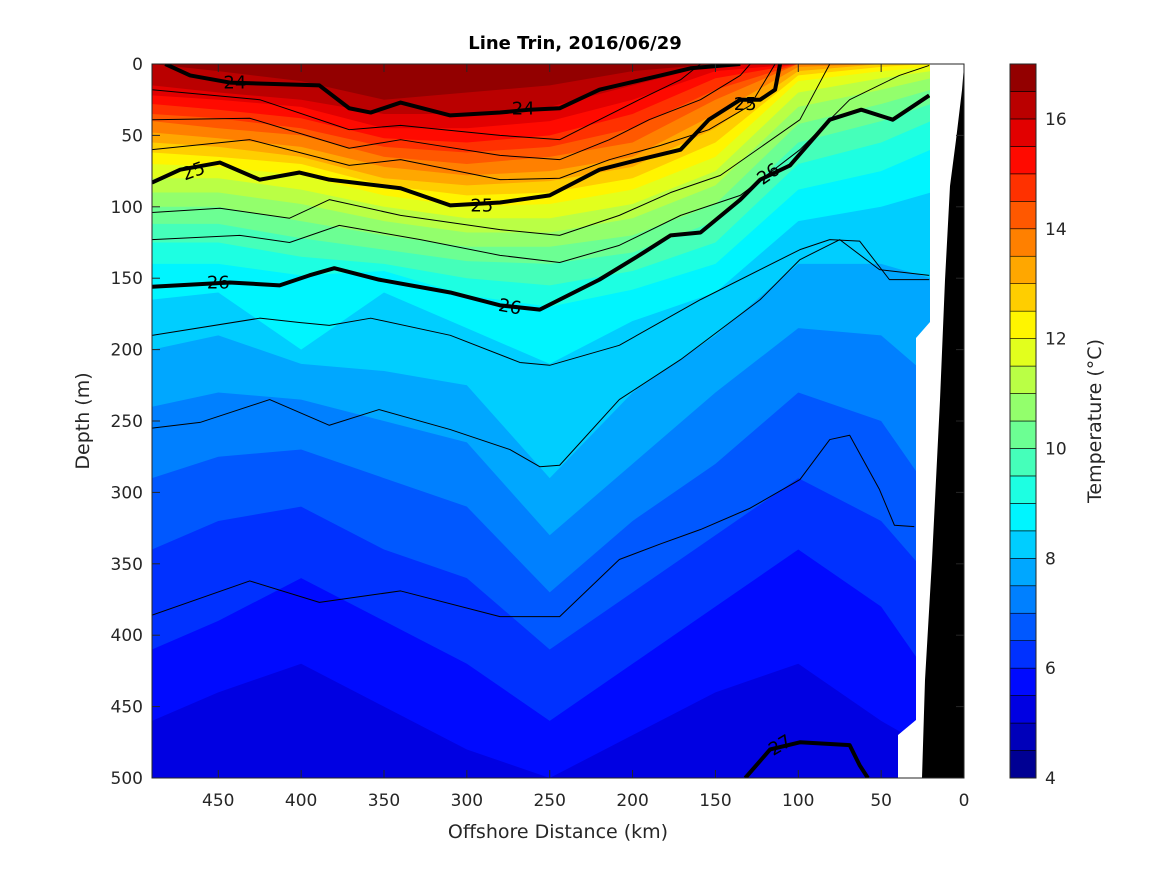  Describe the element at coordinates (1095, 421) in the screenshot. I see `colorbar-label: Temperature (°C)` at that location.